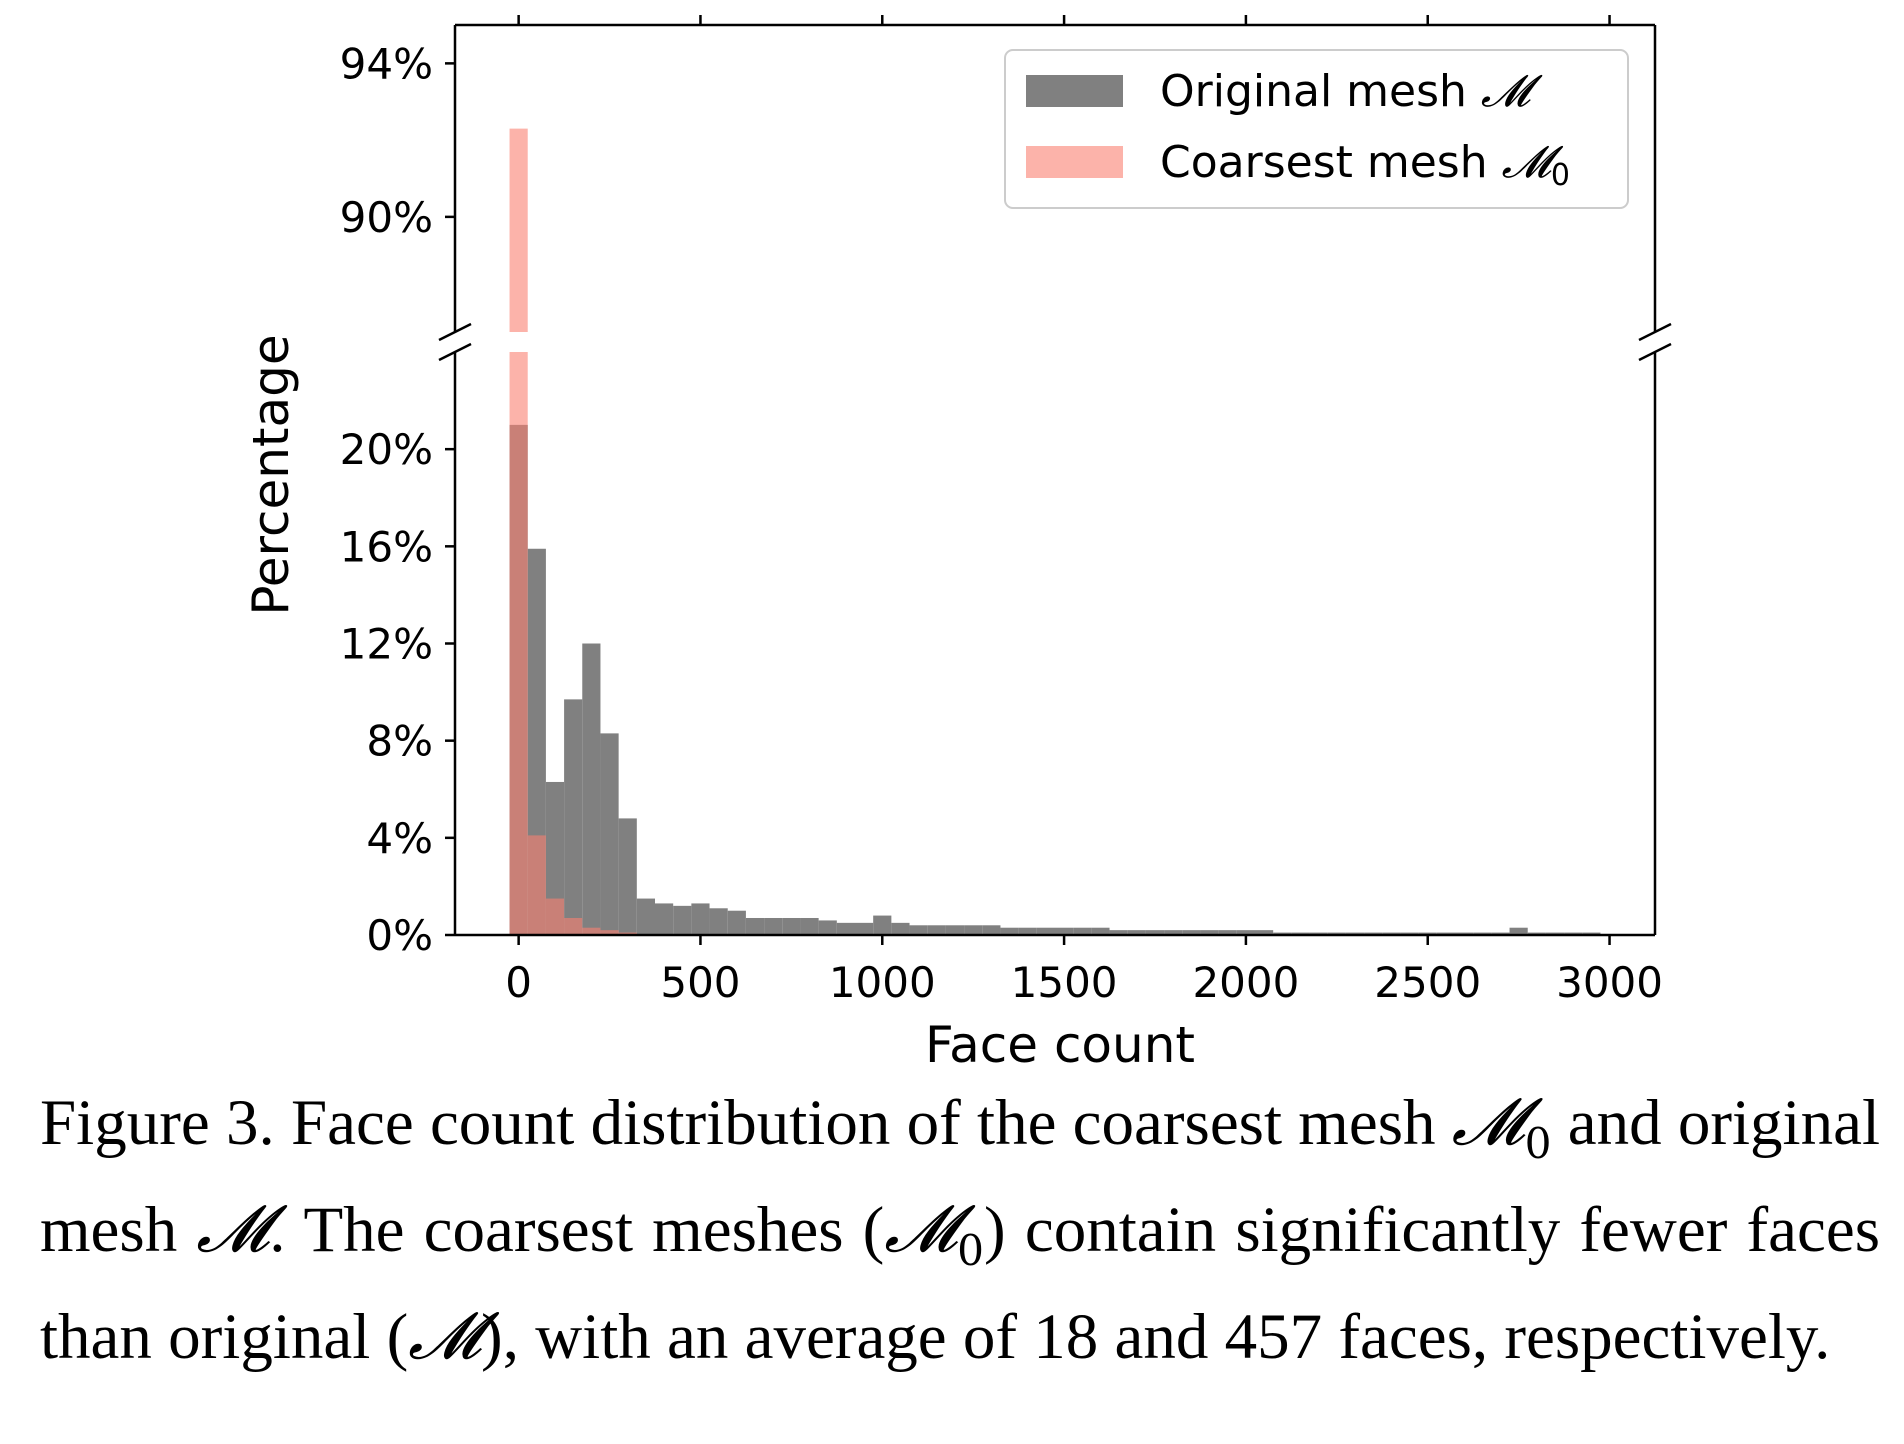  I want to click on caption-symbol-coarse: 𝓜0, so click(1501, 1126).